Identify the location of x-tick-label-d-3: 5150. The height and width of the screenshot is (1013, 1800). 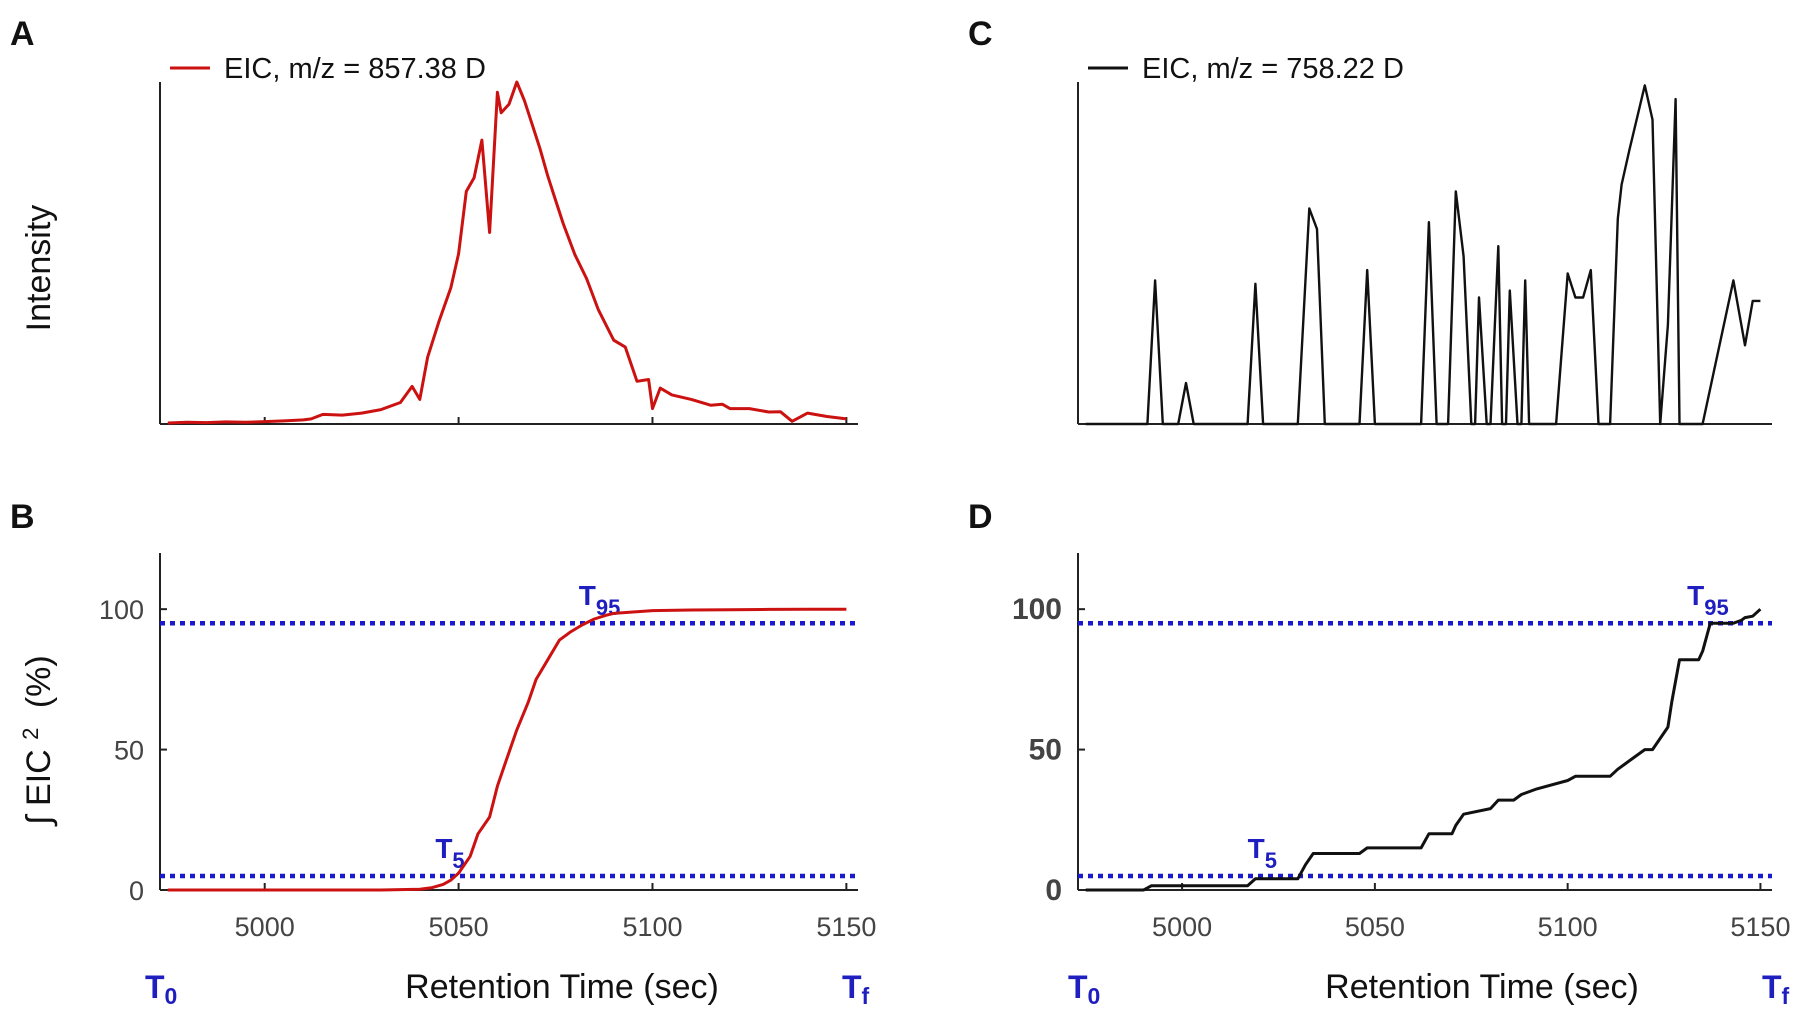
(1760, 927).